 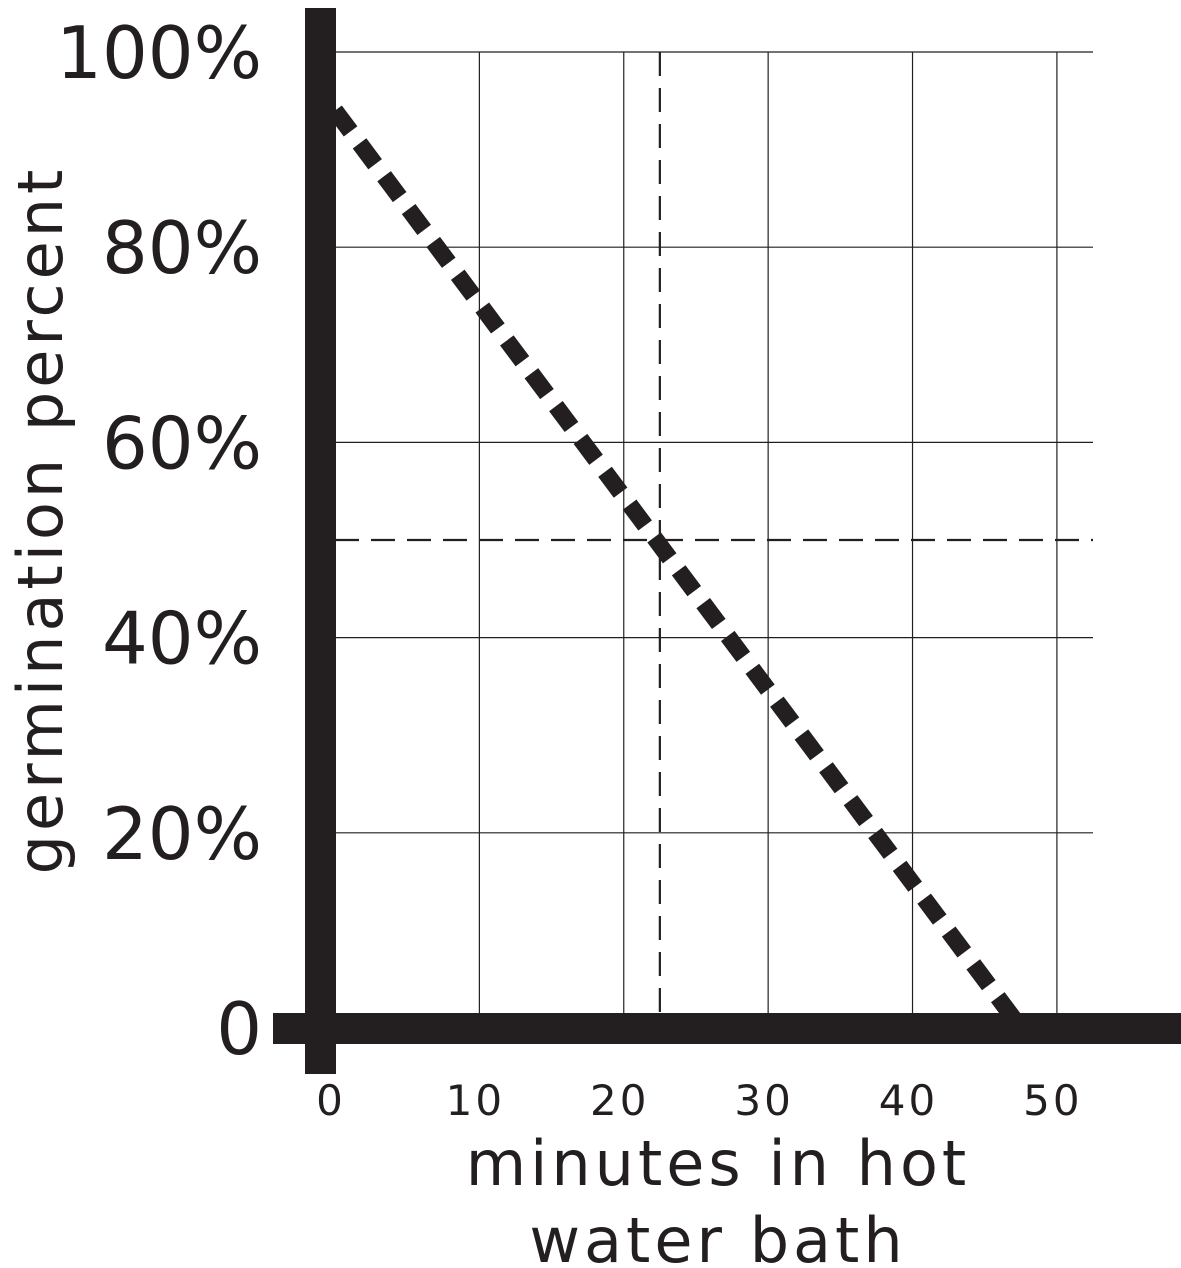 What do you see at coordinates (182, 248) in the screenshot?
I see `y-tick-label: 80%` at bounding box center [182, 248].